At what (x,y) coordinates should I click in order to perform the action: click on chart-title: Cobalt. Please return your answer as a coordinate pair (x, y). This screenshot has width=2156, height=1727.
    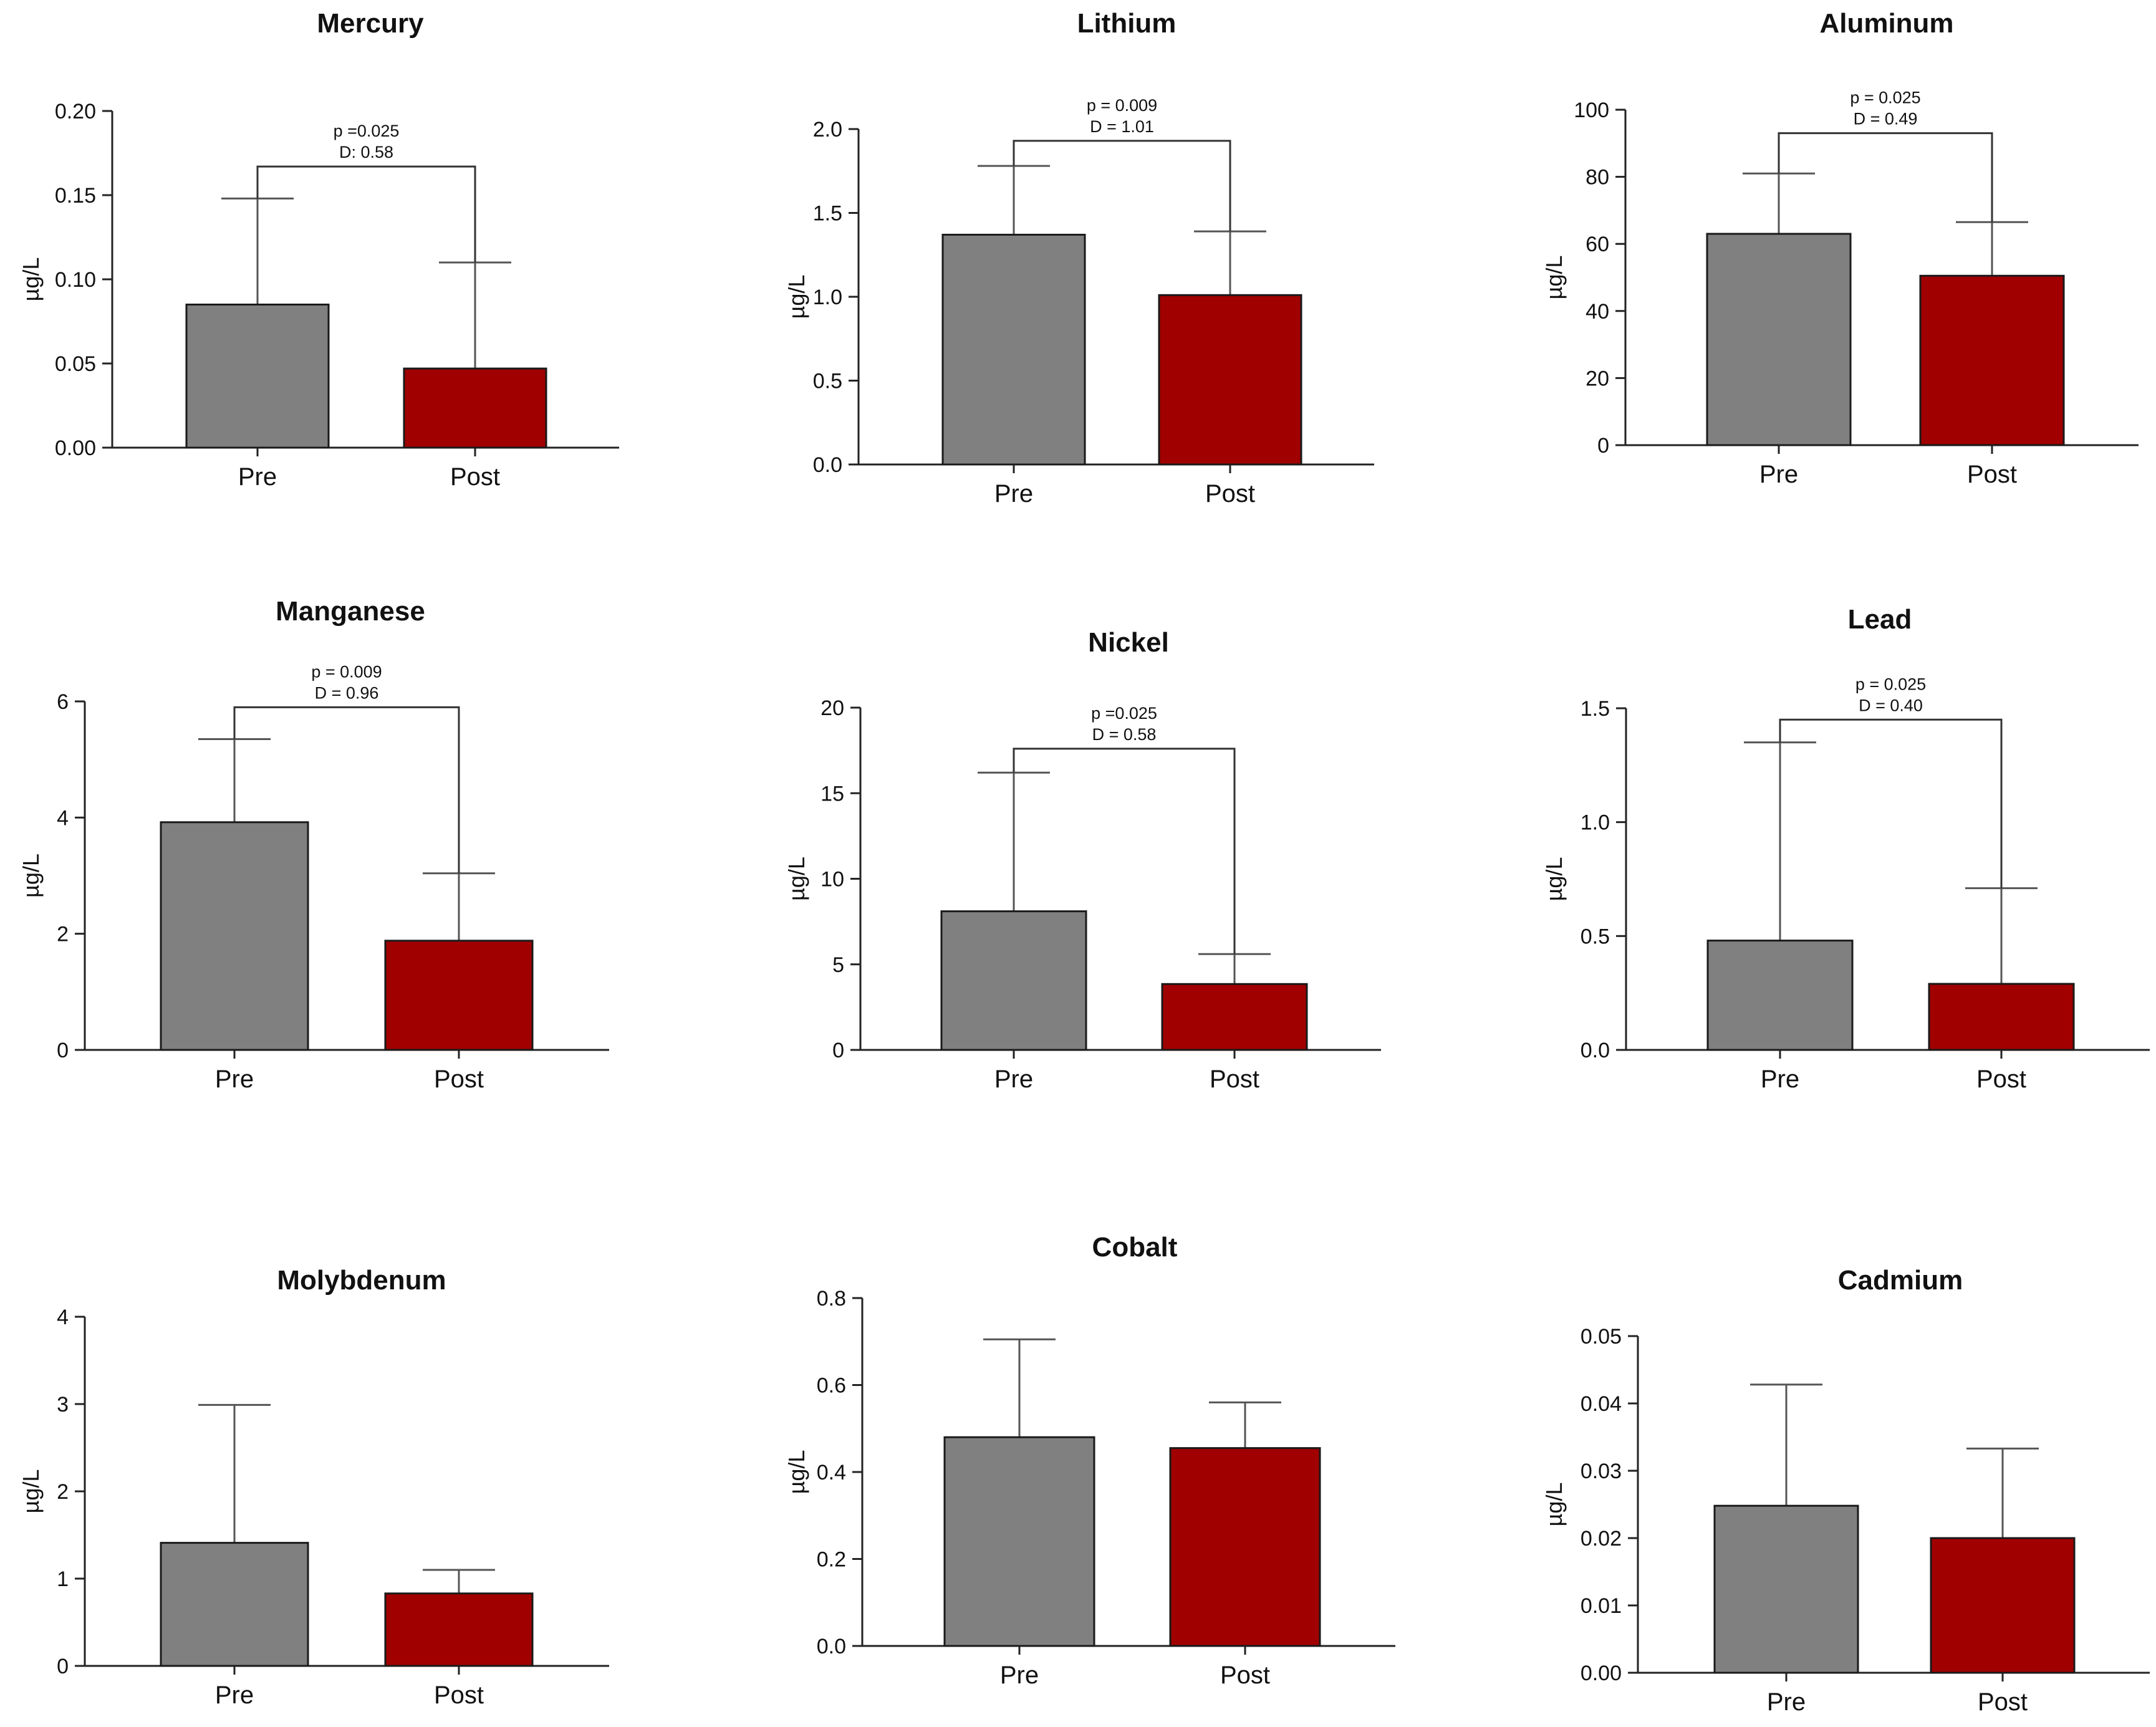
    Looking at the image, I should click on (1135, 1247).